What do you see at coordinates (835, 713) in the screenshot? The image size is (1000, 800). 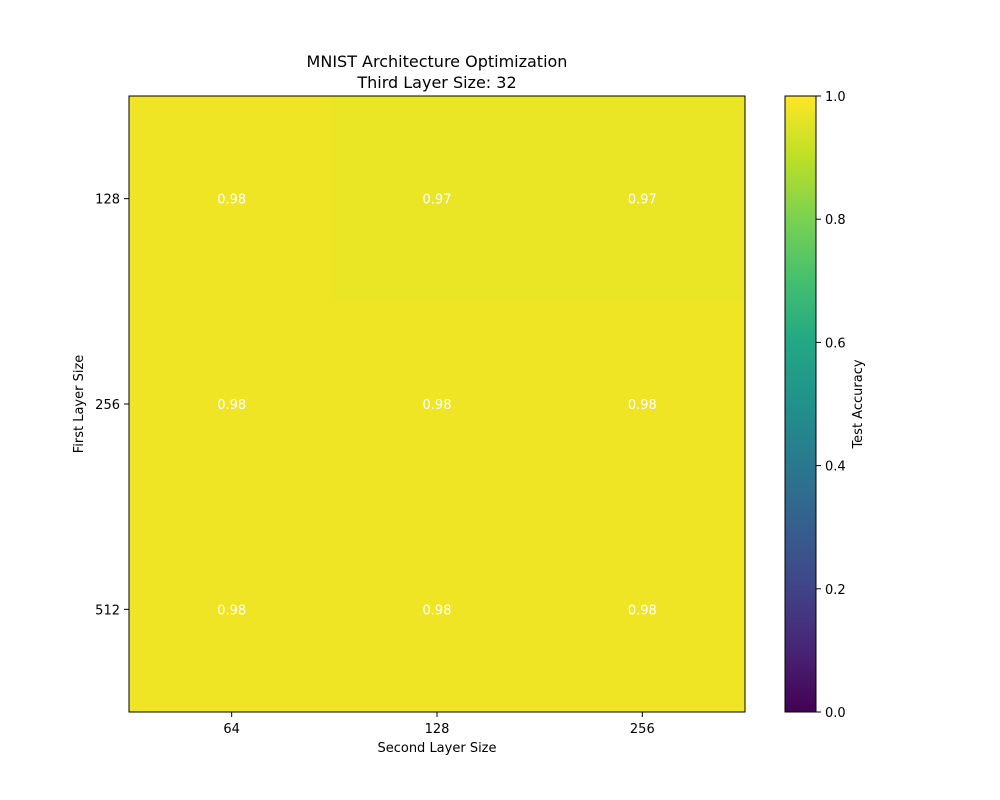 I see `colorbar-tick-label: 0.0` at bounding box center [835, 713].